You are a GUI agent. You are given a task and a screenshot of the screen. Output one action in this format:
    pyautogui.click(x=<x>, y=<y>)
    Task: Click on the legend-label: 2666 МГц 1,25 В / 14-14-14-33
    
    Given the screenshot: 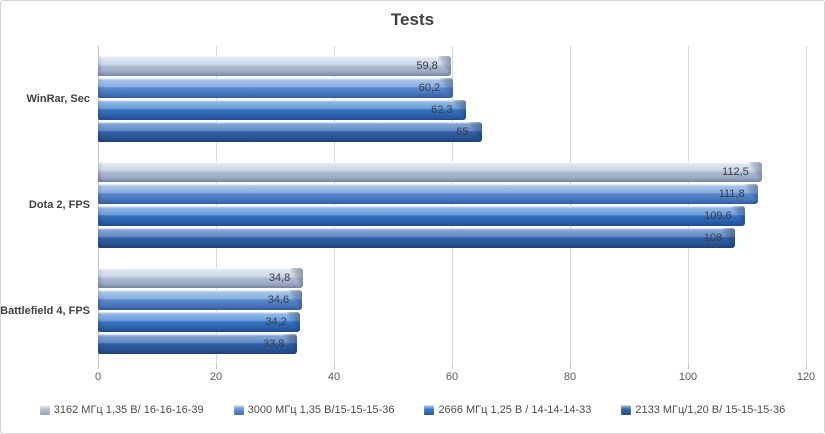 What is the action you would take?
    pyautogui.click(x=515, y=410)
    